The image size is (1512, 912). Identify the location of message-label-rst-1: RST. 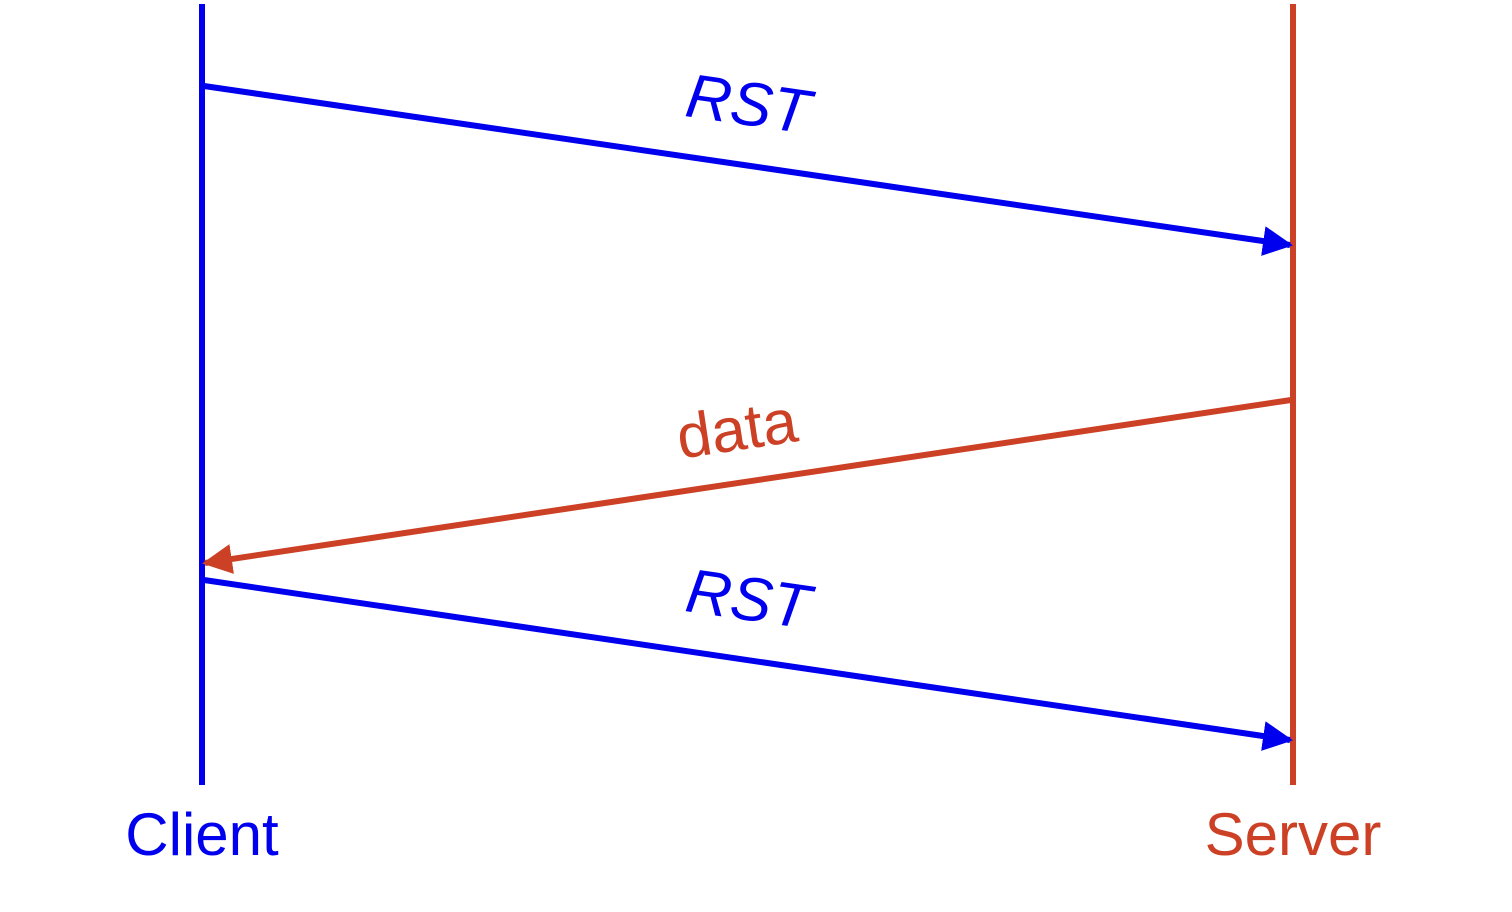
(750, 104).